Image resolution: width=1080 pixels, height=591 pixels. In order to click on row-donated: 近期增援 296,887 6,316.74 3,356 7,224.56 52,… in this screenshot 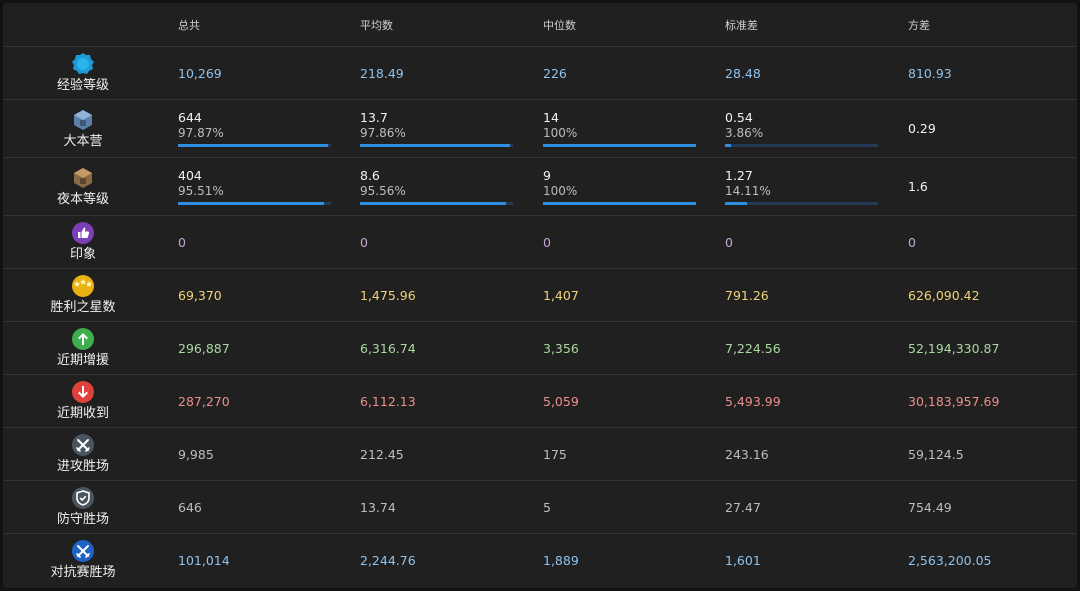, I will do `click(540, 348)`.